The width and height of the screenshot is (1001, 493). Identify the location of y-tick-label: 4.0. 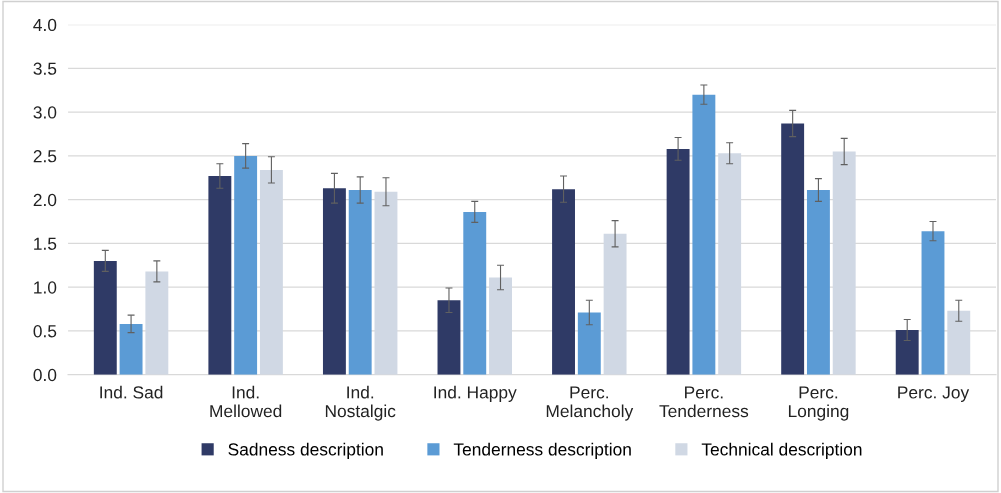
(45, 25).